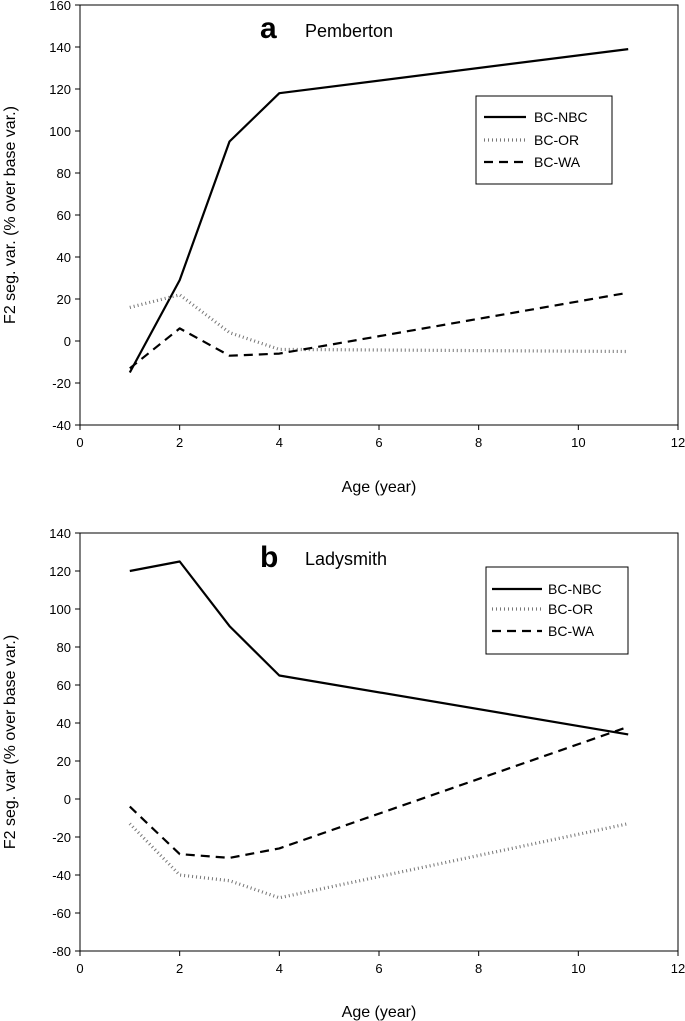 This screenshot has width=685, height=1021. I want to click on panel-b-y-tick-label: 40, so click(64, 723).